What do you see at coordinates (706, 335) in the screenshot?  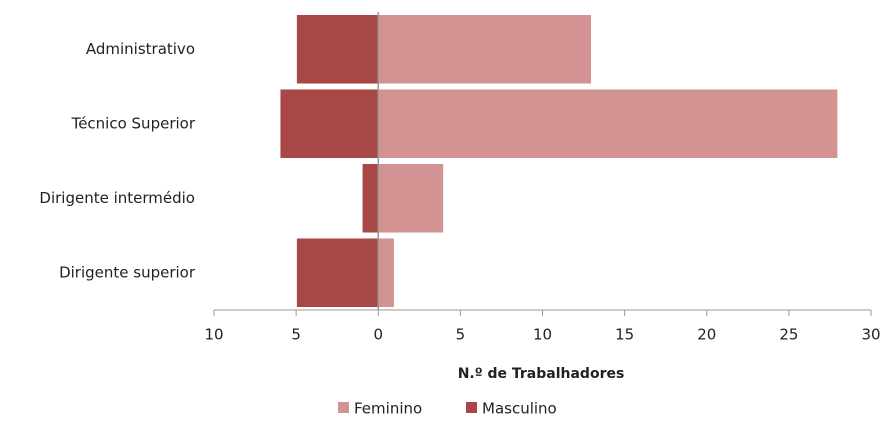 I see `x-tick-label: 20` at bounding box center [706, 335].